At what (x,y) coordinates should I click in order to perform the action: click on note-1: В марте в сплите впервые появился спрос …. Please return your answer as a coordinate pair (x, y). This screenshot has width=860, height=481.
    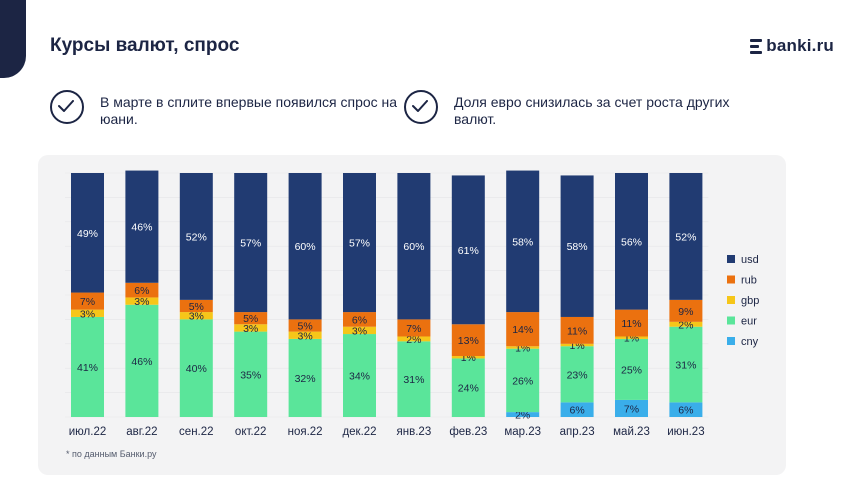
    Looking at the image, I should click on (225, 109).